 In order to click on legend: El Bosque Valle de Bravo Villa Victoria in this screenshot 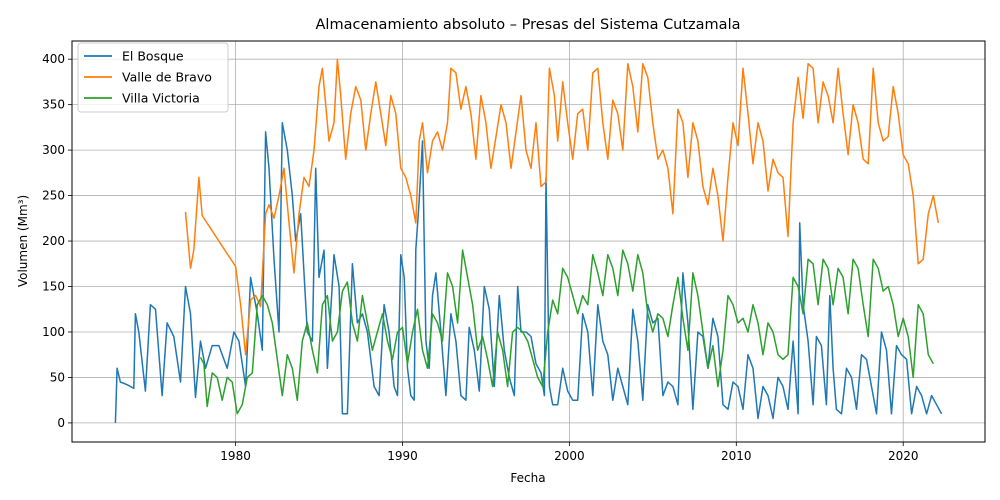, I will do `click(153, 77)`.